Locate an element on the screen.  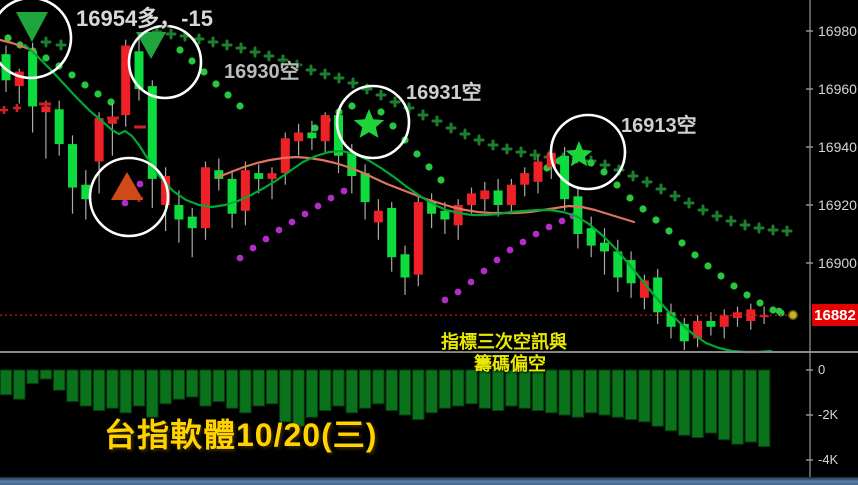
signal-label-16930: 16930空 is located at coordinates (262, 72).